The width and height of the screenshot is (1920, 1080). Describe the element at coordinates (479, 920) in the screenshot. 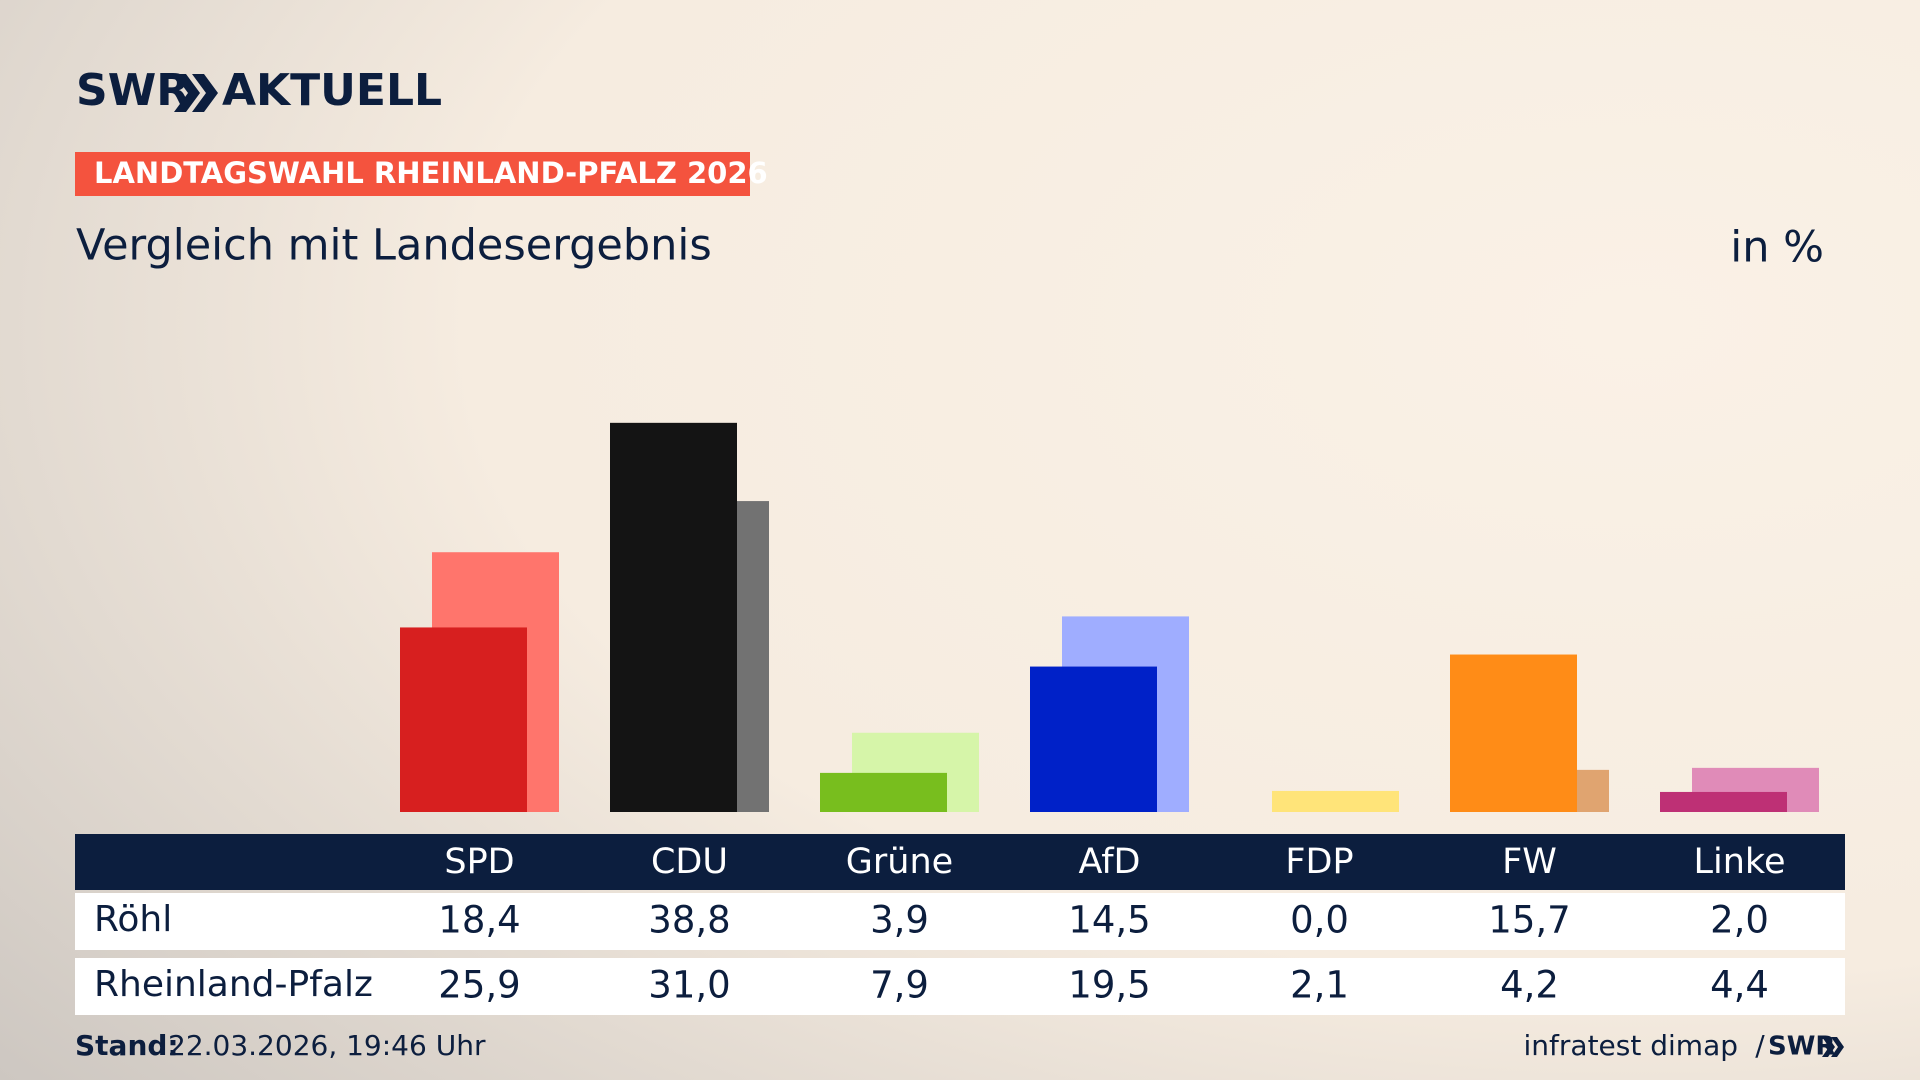

I see `value-cell: 18,4` at that location.